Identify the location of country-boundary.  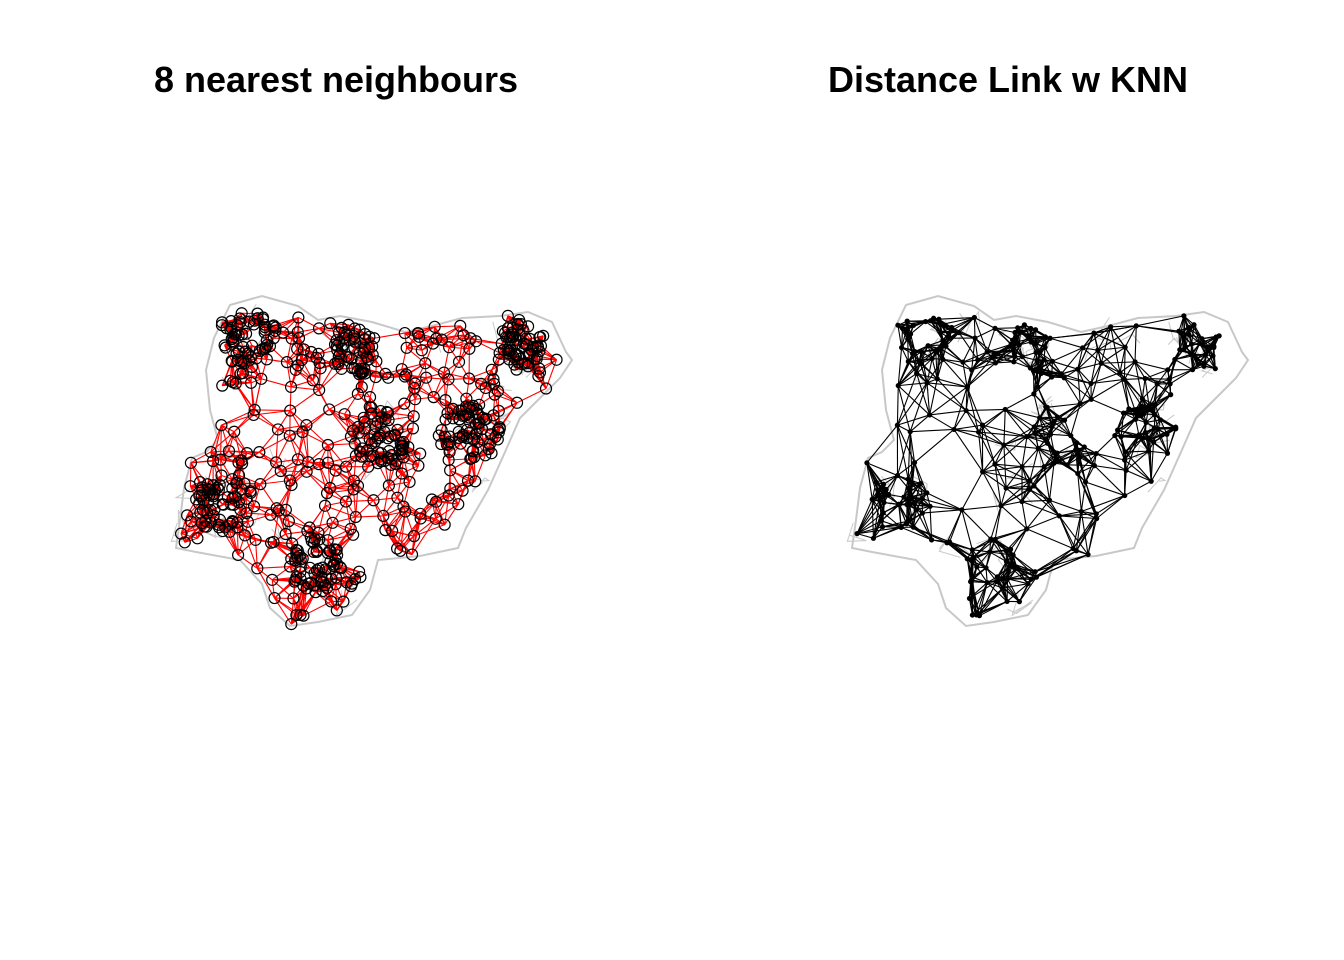
(374, 461).